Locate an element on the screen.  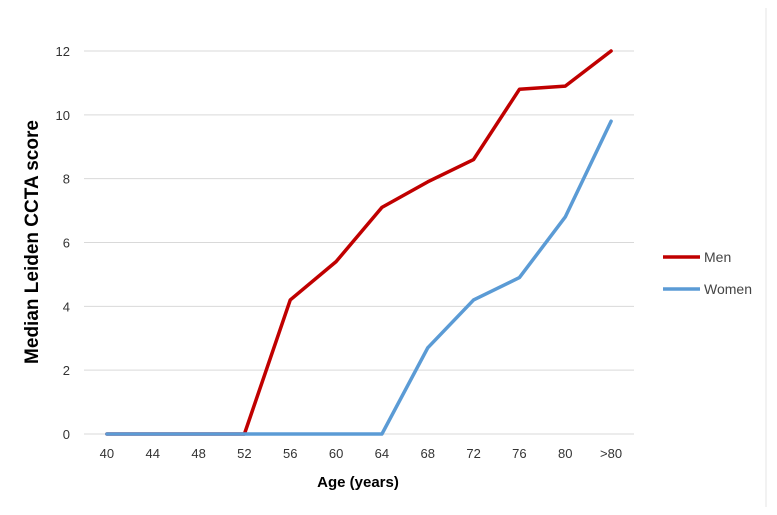
x-tick-label: >80 is located at coordinates (611, 453).